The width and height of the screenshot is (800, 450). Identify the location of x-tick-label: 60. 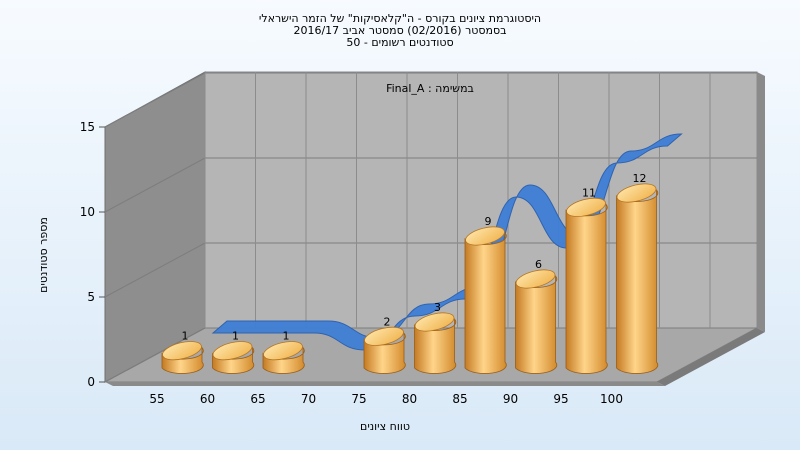
(207, 399).